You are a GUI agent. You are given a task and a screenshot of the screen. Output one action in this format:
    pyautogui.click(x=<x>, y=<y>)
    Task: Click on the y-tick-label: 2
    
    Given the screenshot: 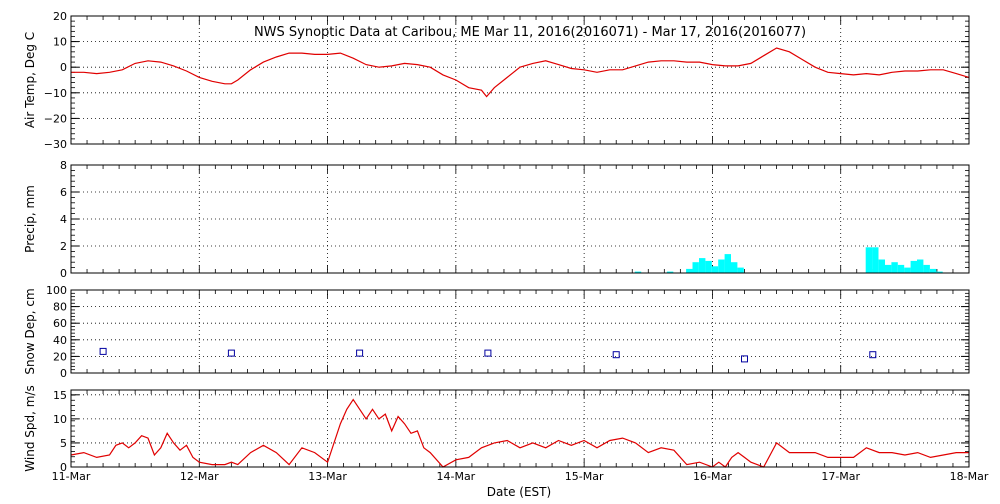 What is the action you would take?
    pyautogui.click(x=63, y=246)
    